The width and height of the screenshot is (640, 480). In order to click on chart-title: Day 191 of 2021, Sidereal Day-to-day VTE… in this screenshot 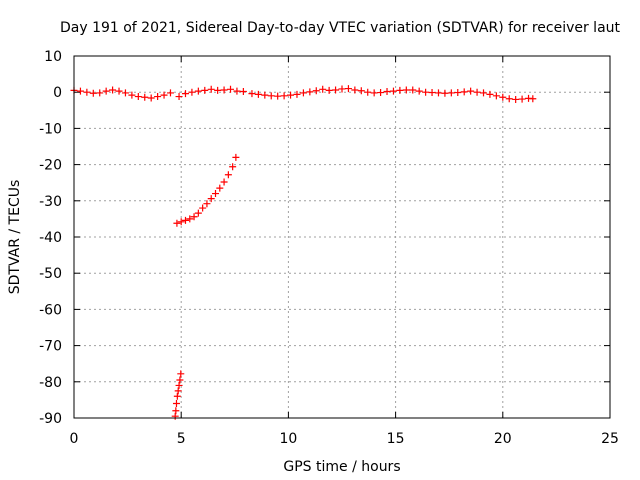, I will do `click(340, 28)`.